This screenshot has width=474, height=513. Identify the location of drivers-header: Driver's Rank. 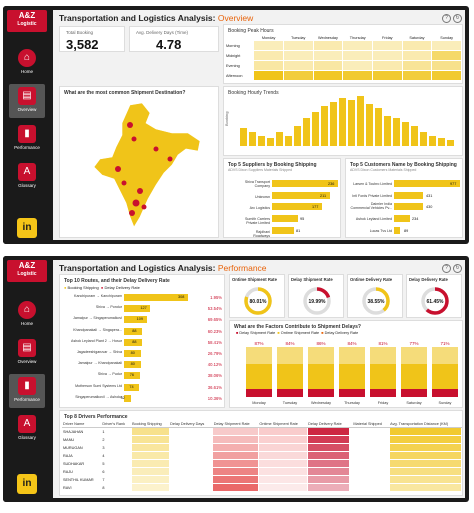
(116, 424).